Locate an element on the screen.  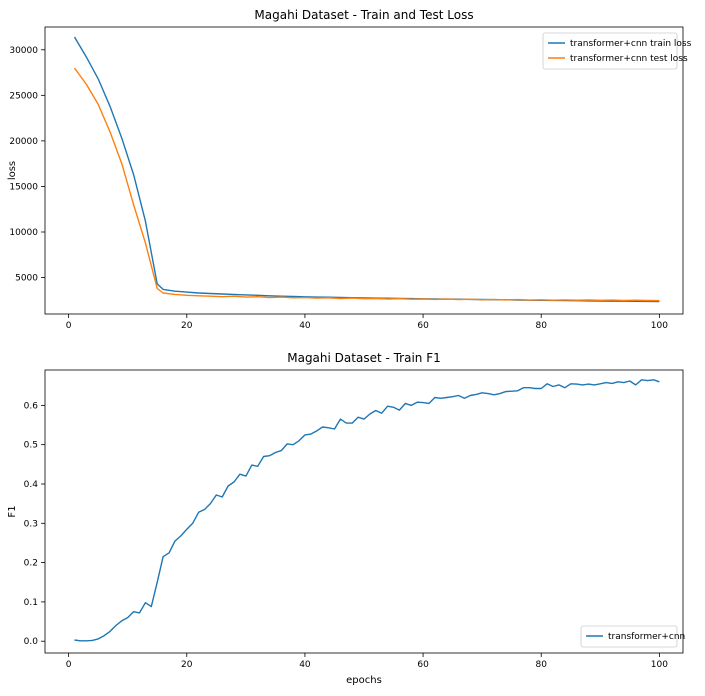
loss-chart-y-tick-label: 25000 is located at coordinates (23, 96).